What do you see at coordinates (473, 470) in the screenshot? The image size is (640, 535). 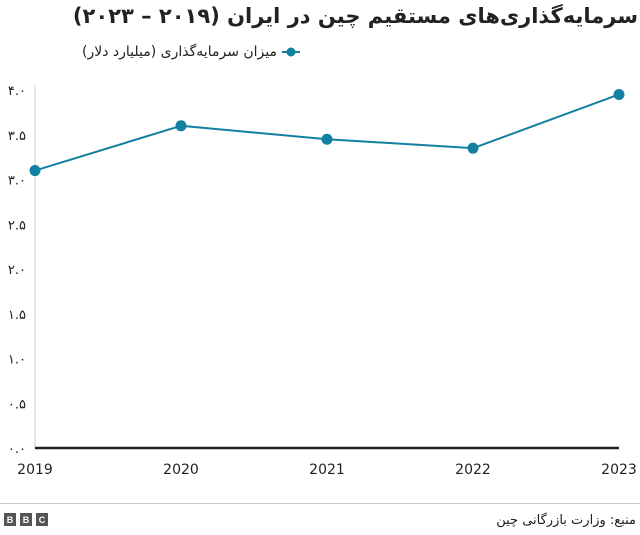 I see `x-tick-label: 2022` at bounding box center [473, 470].